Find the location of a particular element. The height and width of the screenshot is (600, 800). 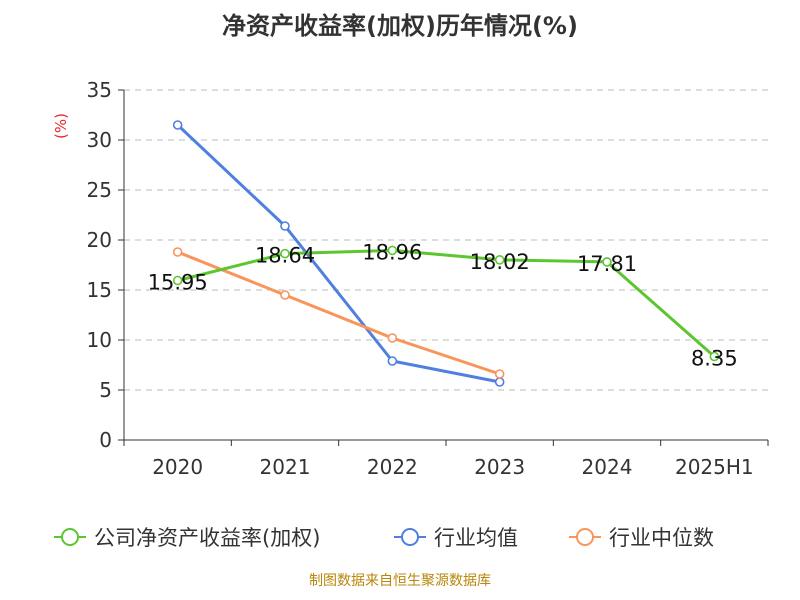

x-tick-label-2023: 2023 is located at coordinates (499, 467).